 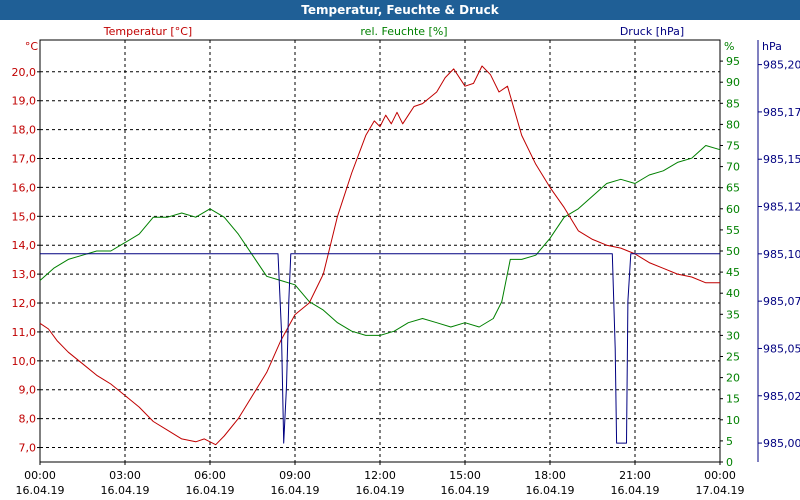 I want to click on temperature-tick-label: 10,0, so click(x=24, y=361).